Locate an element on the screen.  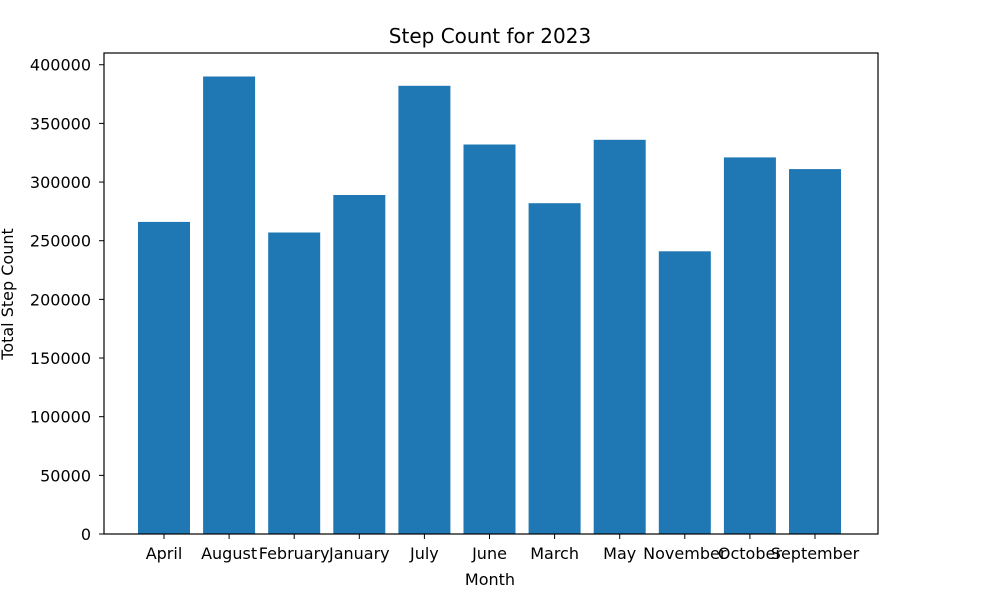
y-tick-label: 350000 is located at coordinates (60, 123).